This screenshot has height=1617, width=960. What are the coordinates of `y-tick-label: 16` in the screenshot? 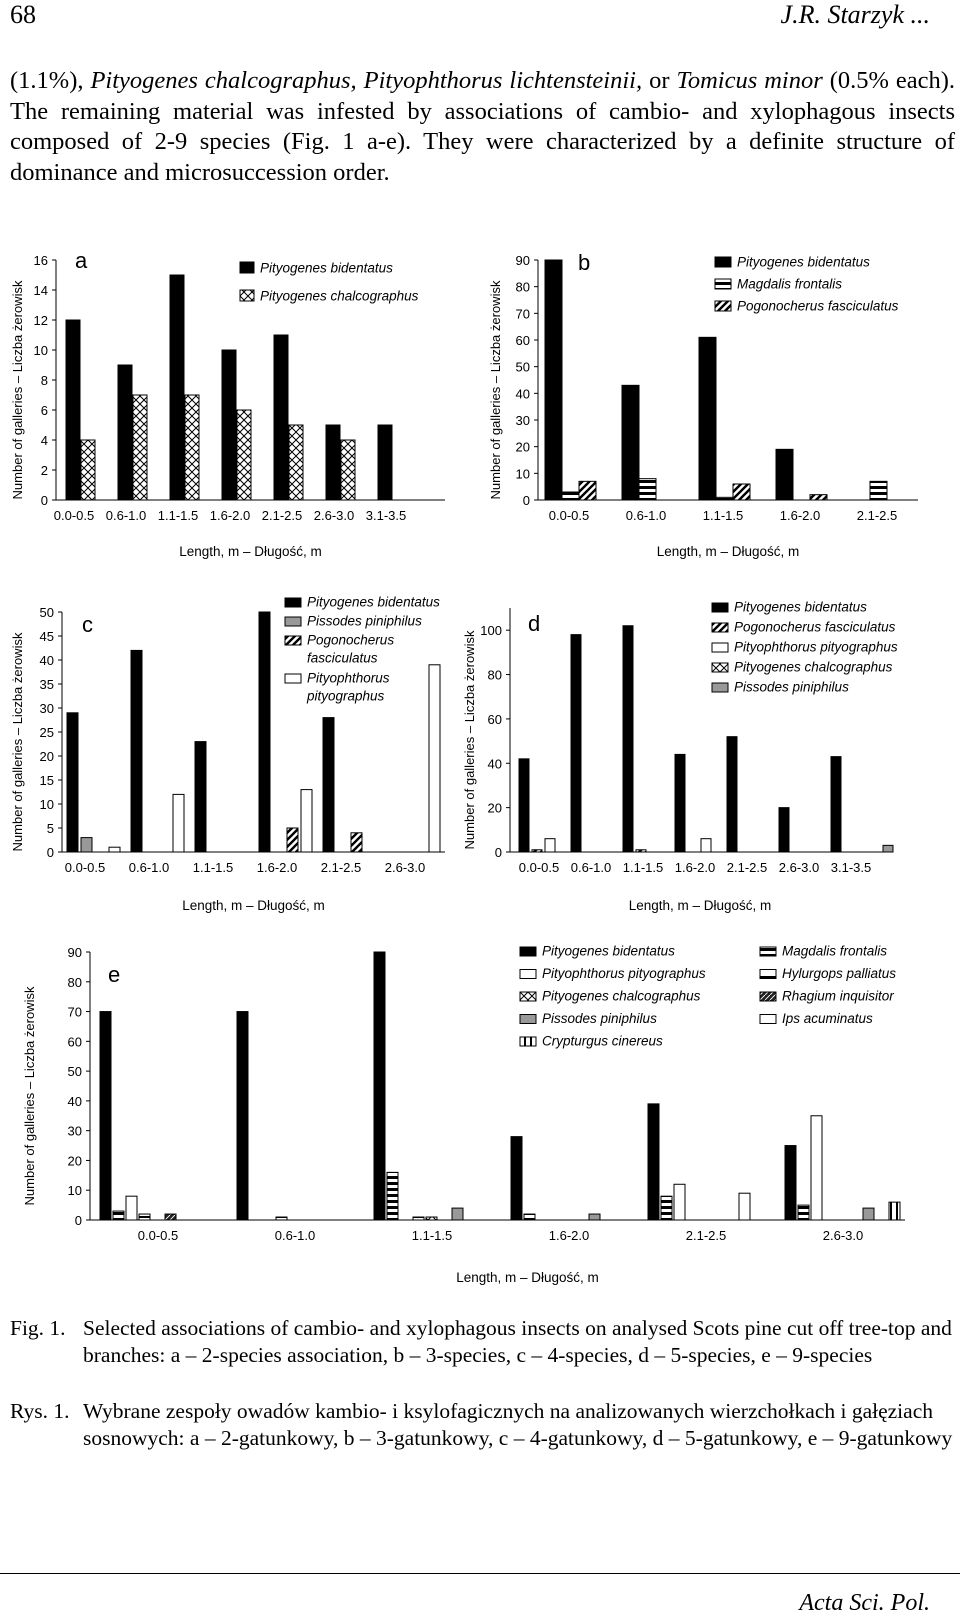 It's located at (41, 260).